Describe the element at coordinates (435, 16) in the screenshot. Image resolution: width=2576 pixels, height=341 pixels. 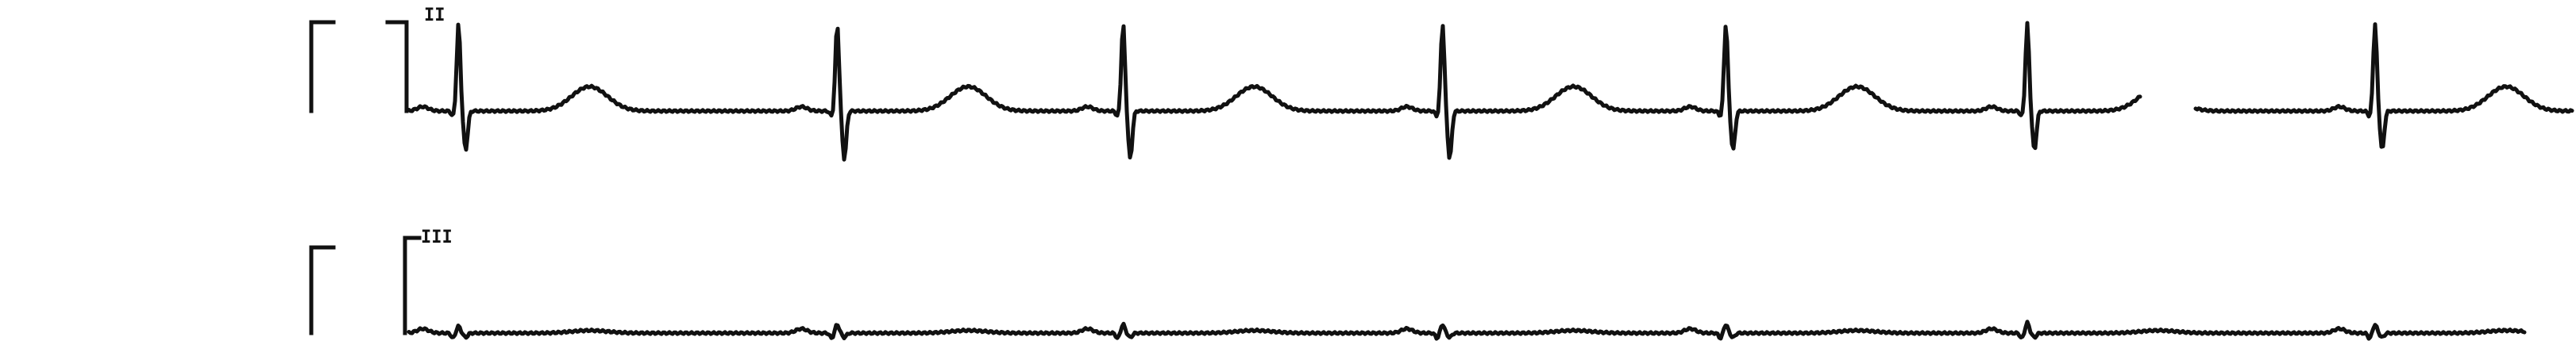
I see `lead-a-label: II` at that location.